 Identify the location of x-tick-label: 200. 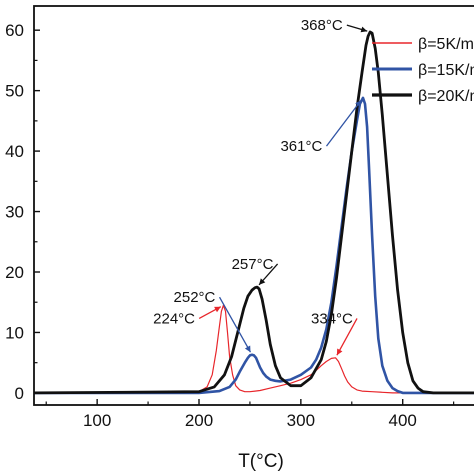
(199, 420).